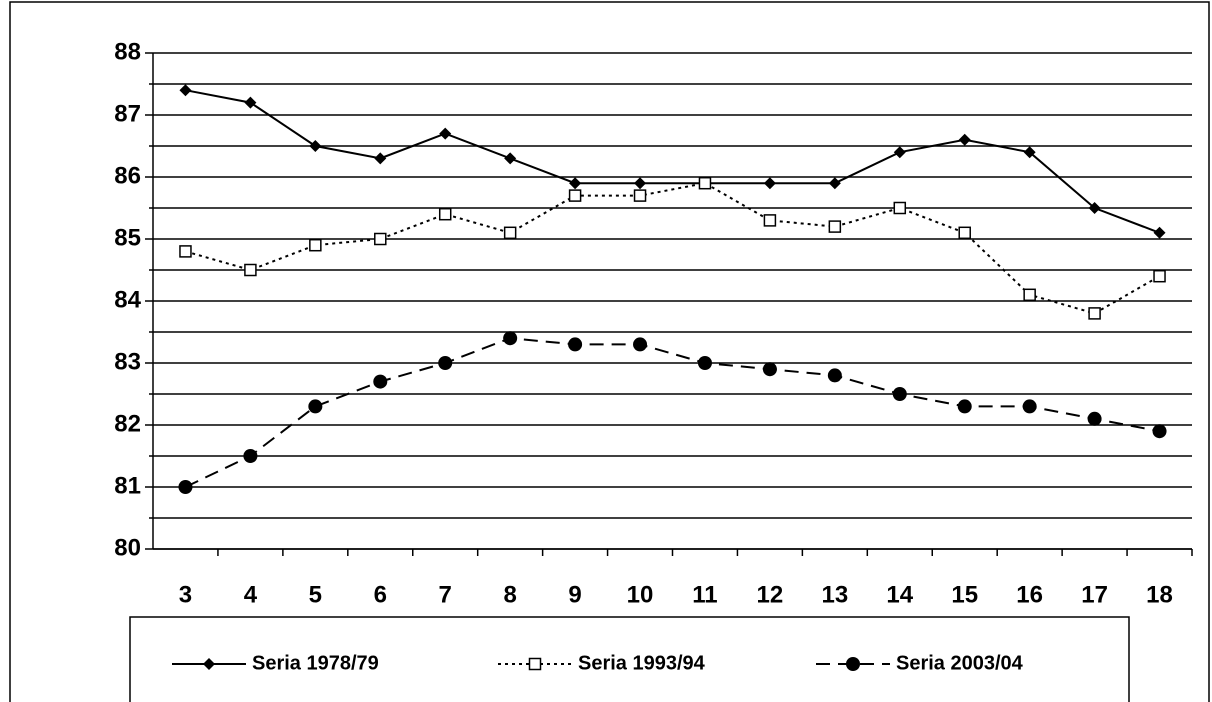 Image resolution: width=1212 pixels, height=702 pixels. What do you see at coordinates (640, 594) in the screenshot?
I see `x-tick-label: 10` at bounding box center [640, 594].